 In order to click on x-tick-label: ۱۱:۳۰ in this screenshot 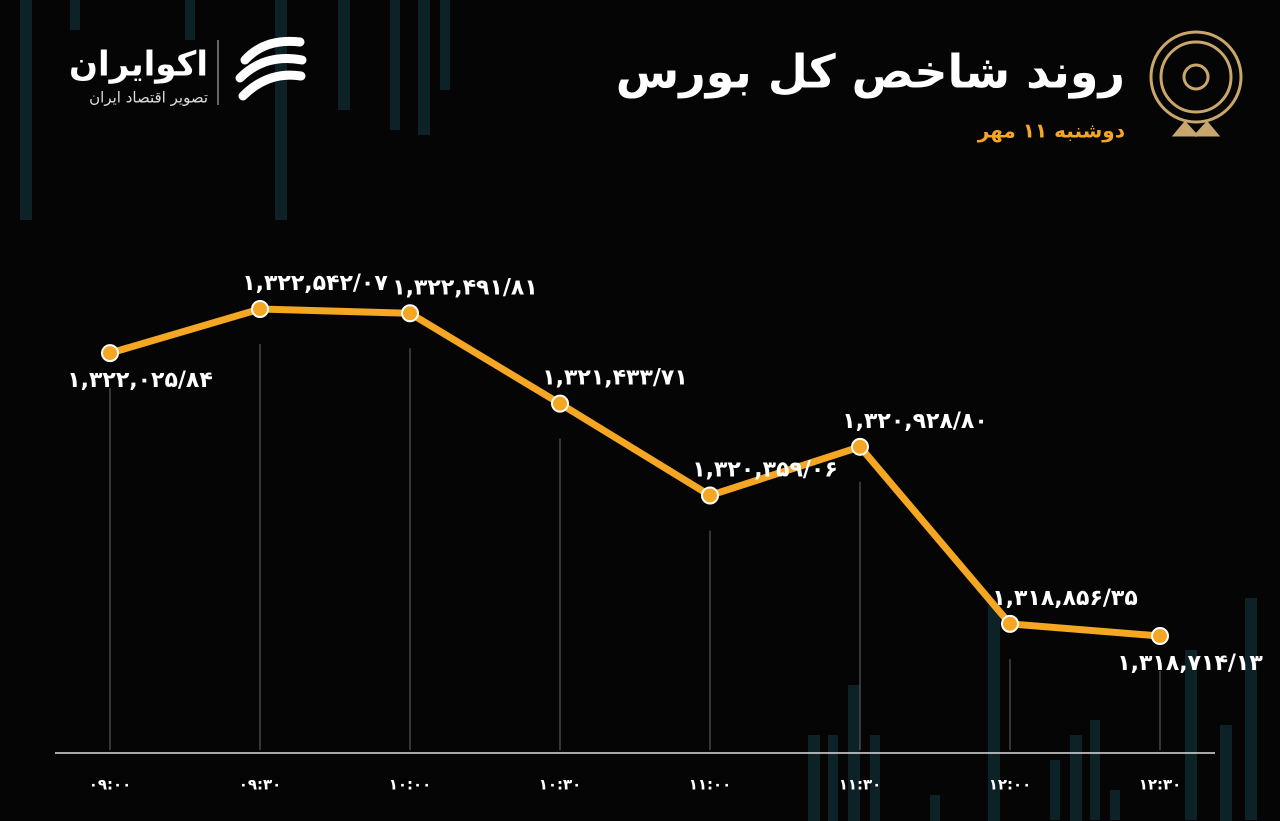, I will do `click(860, 785)`.